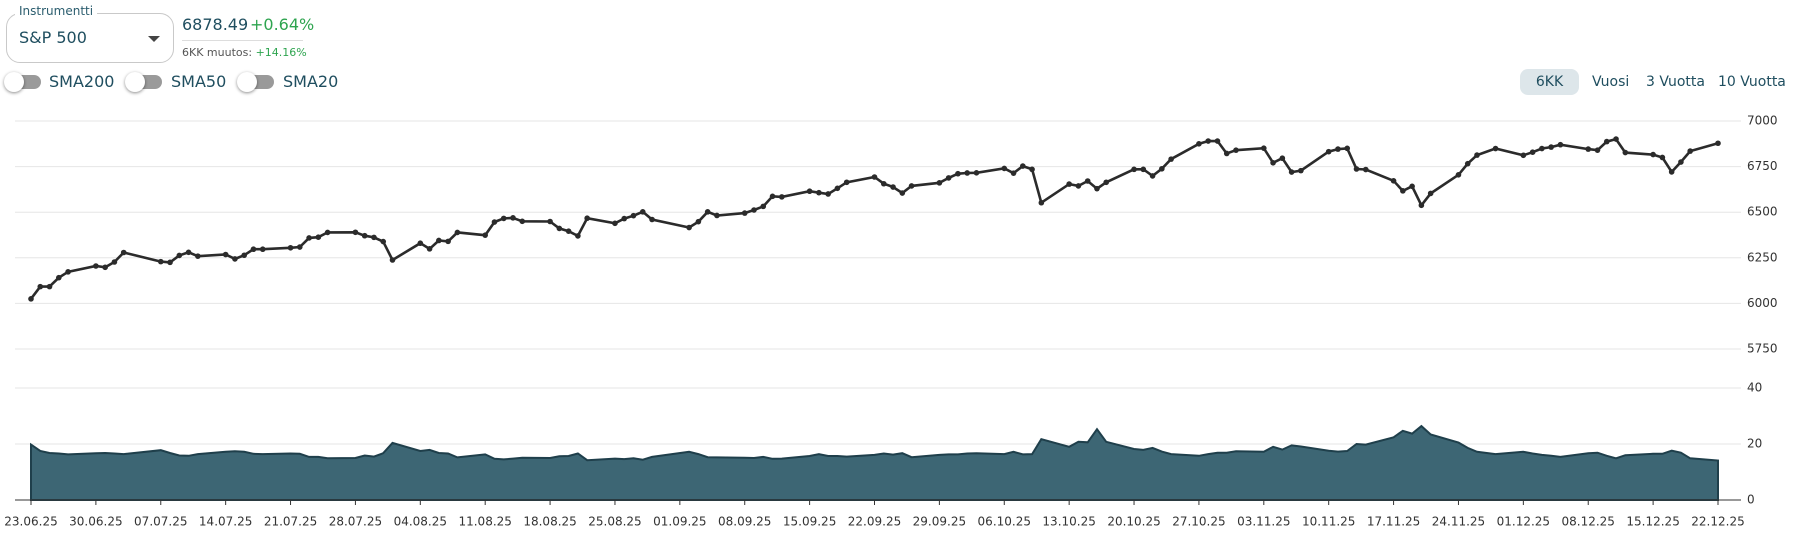 The width and height of the screenshot is (1796, 552). What do you see at coordinates (744, 522) in the screenshot?
I see `x-tick-label: 08.09.25` at bounding box center [744, 522].